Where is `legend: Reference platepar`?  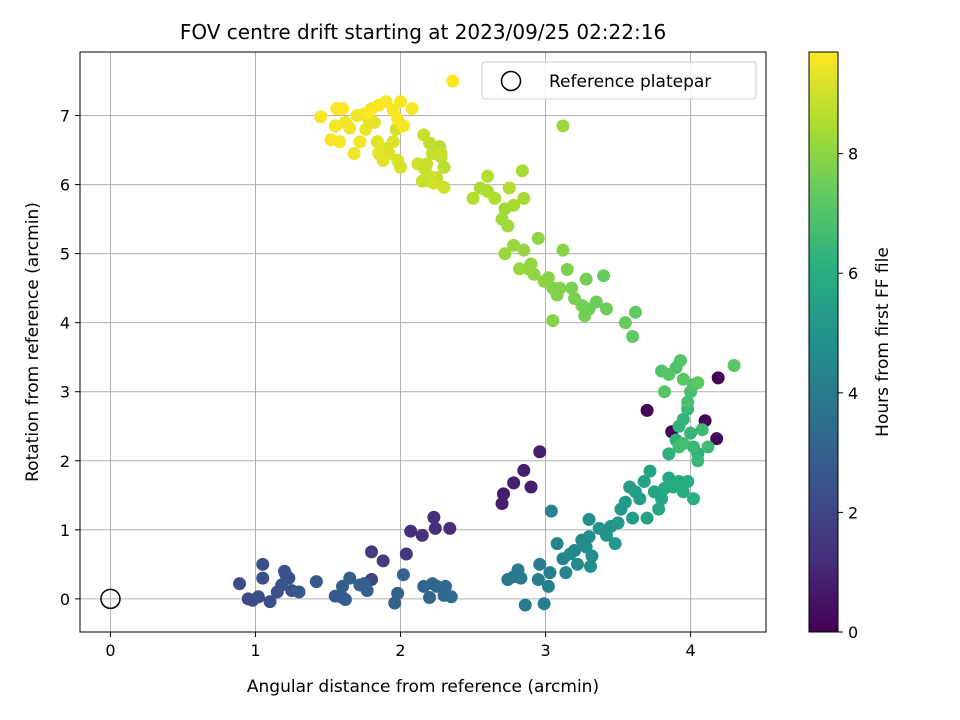 legend: Reference platepar is located at coordinates (619, 80).